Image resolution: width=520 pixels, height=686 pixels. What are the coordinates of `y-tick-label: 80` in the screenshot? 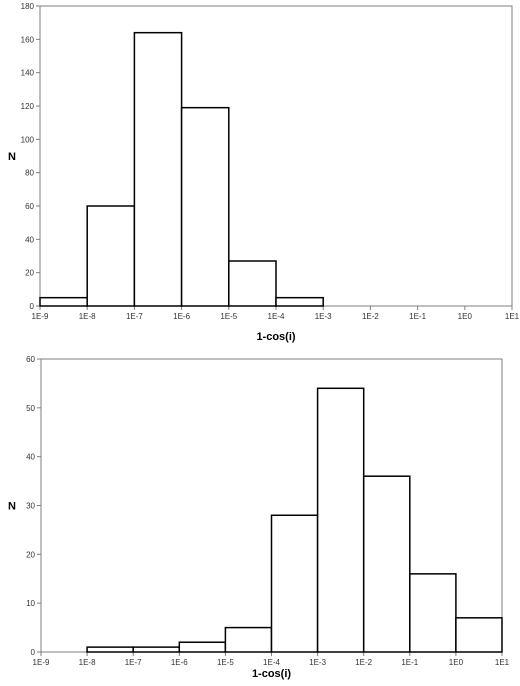 It's located at (29, 173).